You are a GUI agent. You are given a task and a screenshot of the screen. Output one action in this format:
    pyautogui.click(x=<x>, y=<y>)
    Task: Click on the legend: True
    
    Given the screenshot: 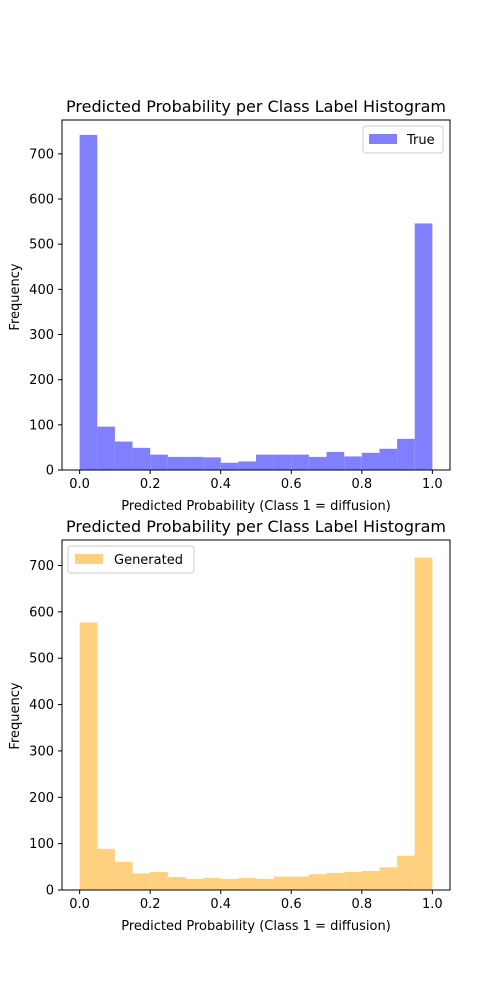 What is the action you would take?
    pyautogui.click(x=403, y=139)
    